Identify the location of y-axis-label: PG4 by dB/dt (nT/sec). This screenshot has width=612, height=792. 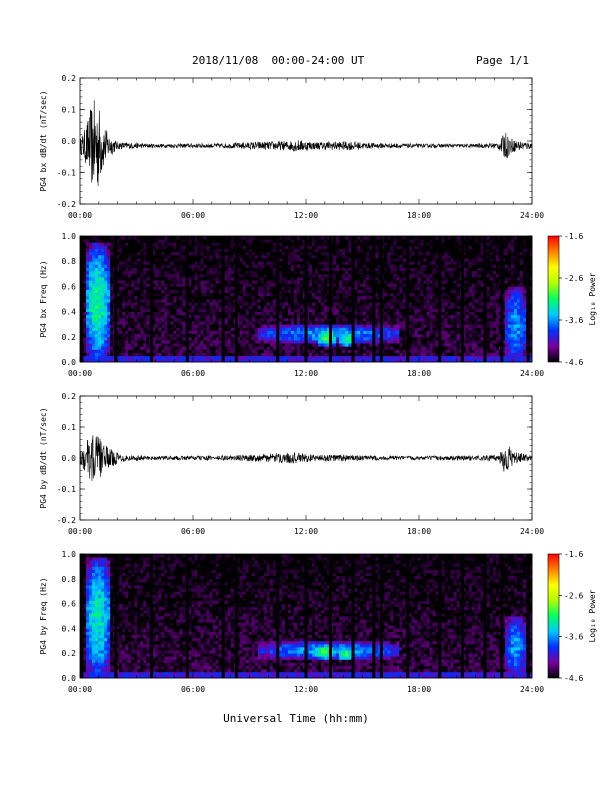
(43, 457).